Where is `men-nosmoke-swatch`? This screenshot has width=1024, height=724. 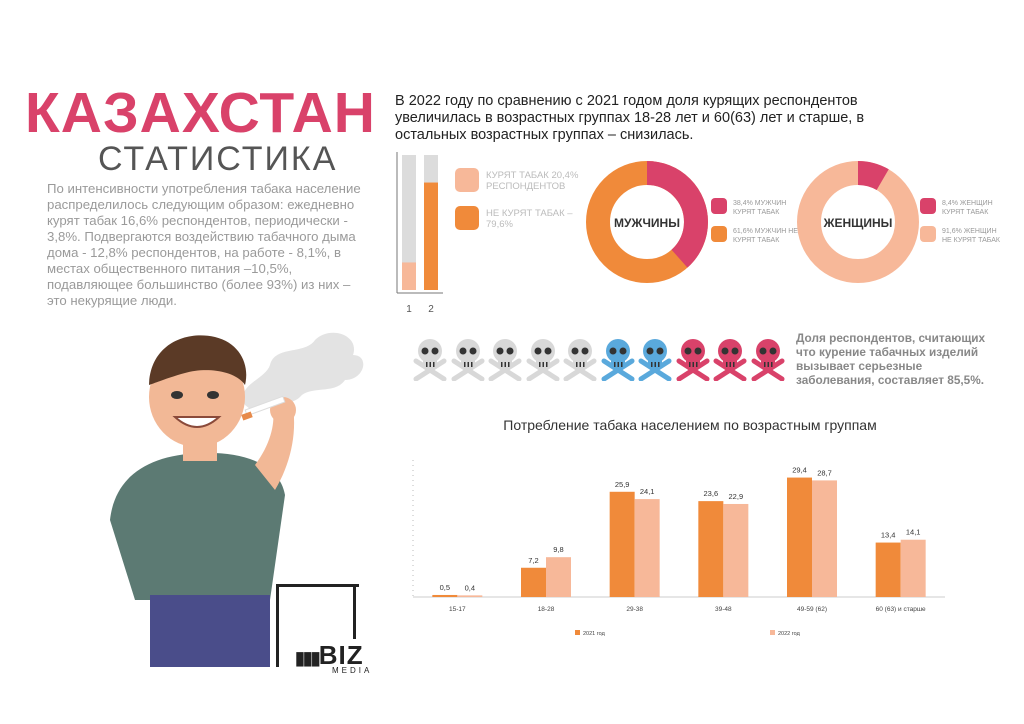
men-nosmoke-swatch is located at coordinates (719, 234).